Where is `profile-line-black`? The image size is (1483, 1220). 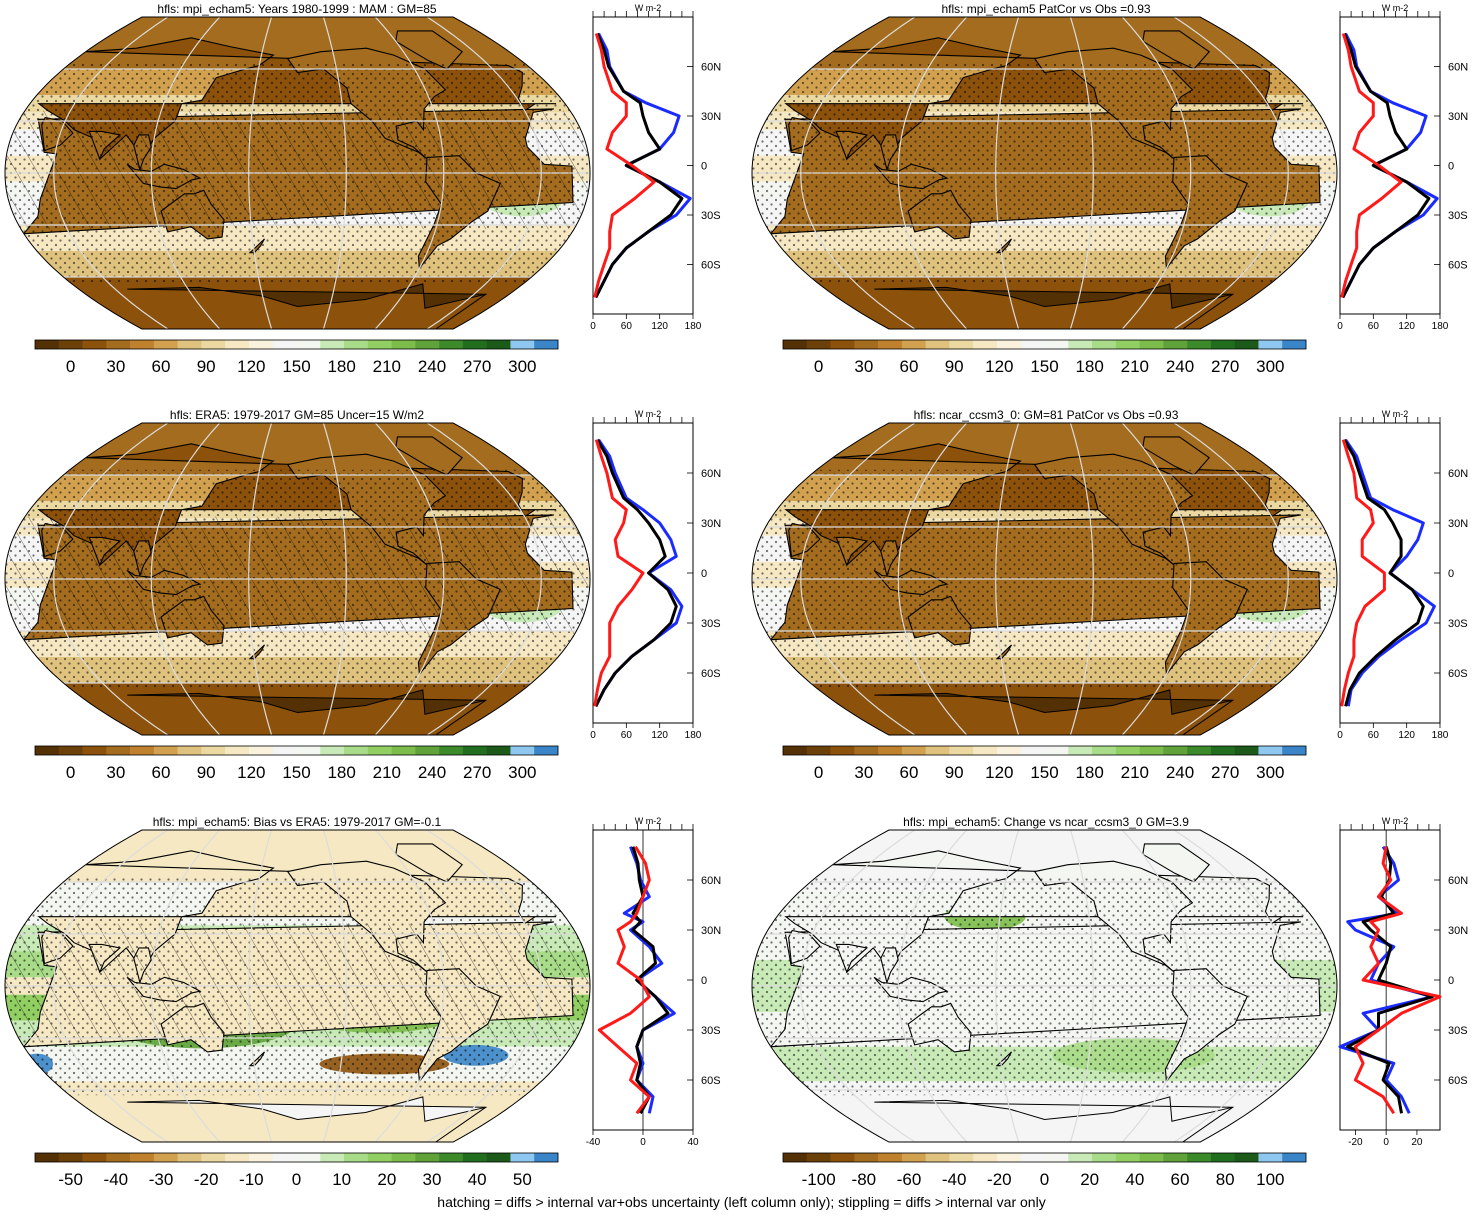 profile-line-black is located at coordinates (1384, 572).